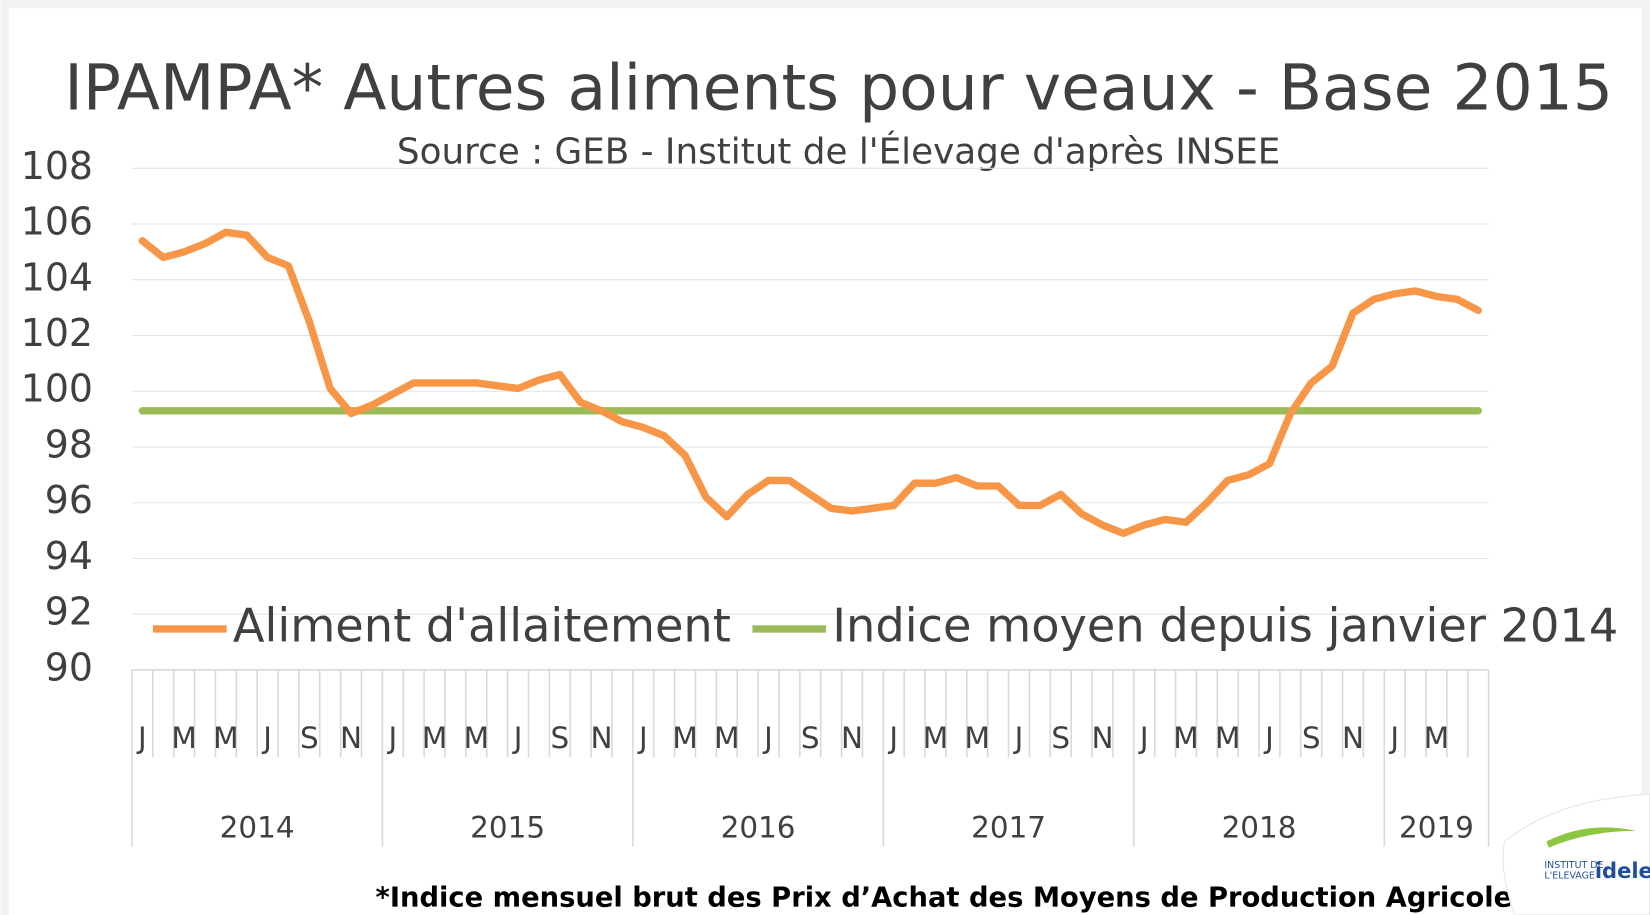  I want to click on y-tick-label: 98, so click(69, 444).